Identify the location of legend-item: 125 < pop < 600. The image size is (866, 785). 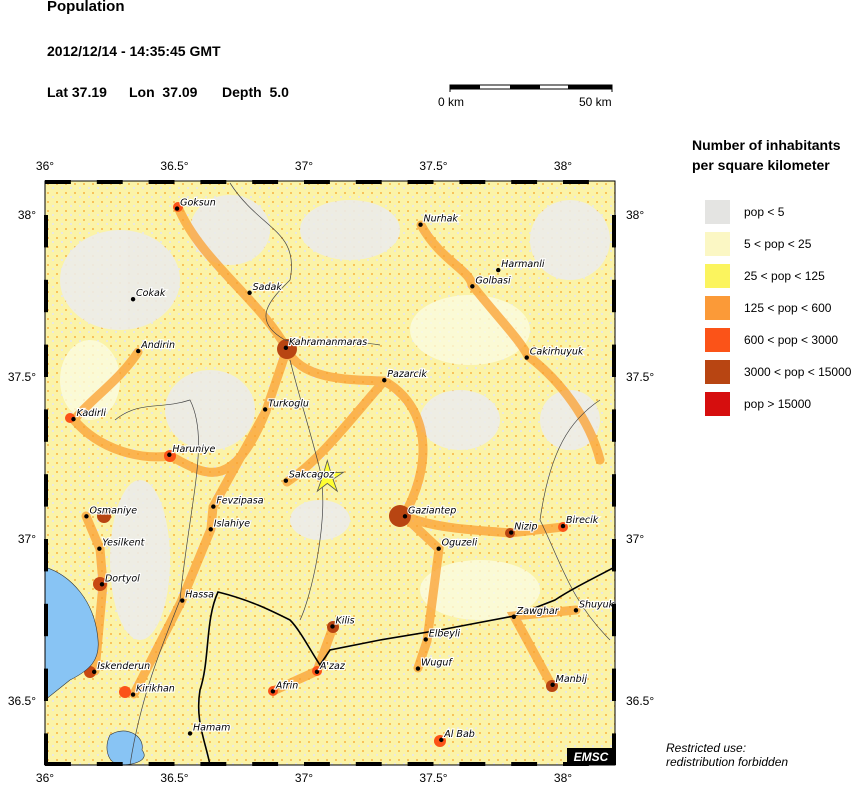
(768, 308).